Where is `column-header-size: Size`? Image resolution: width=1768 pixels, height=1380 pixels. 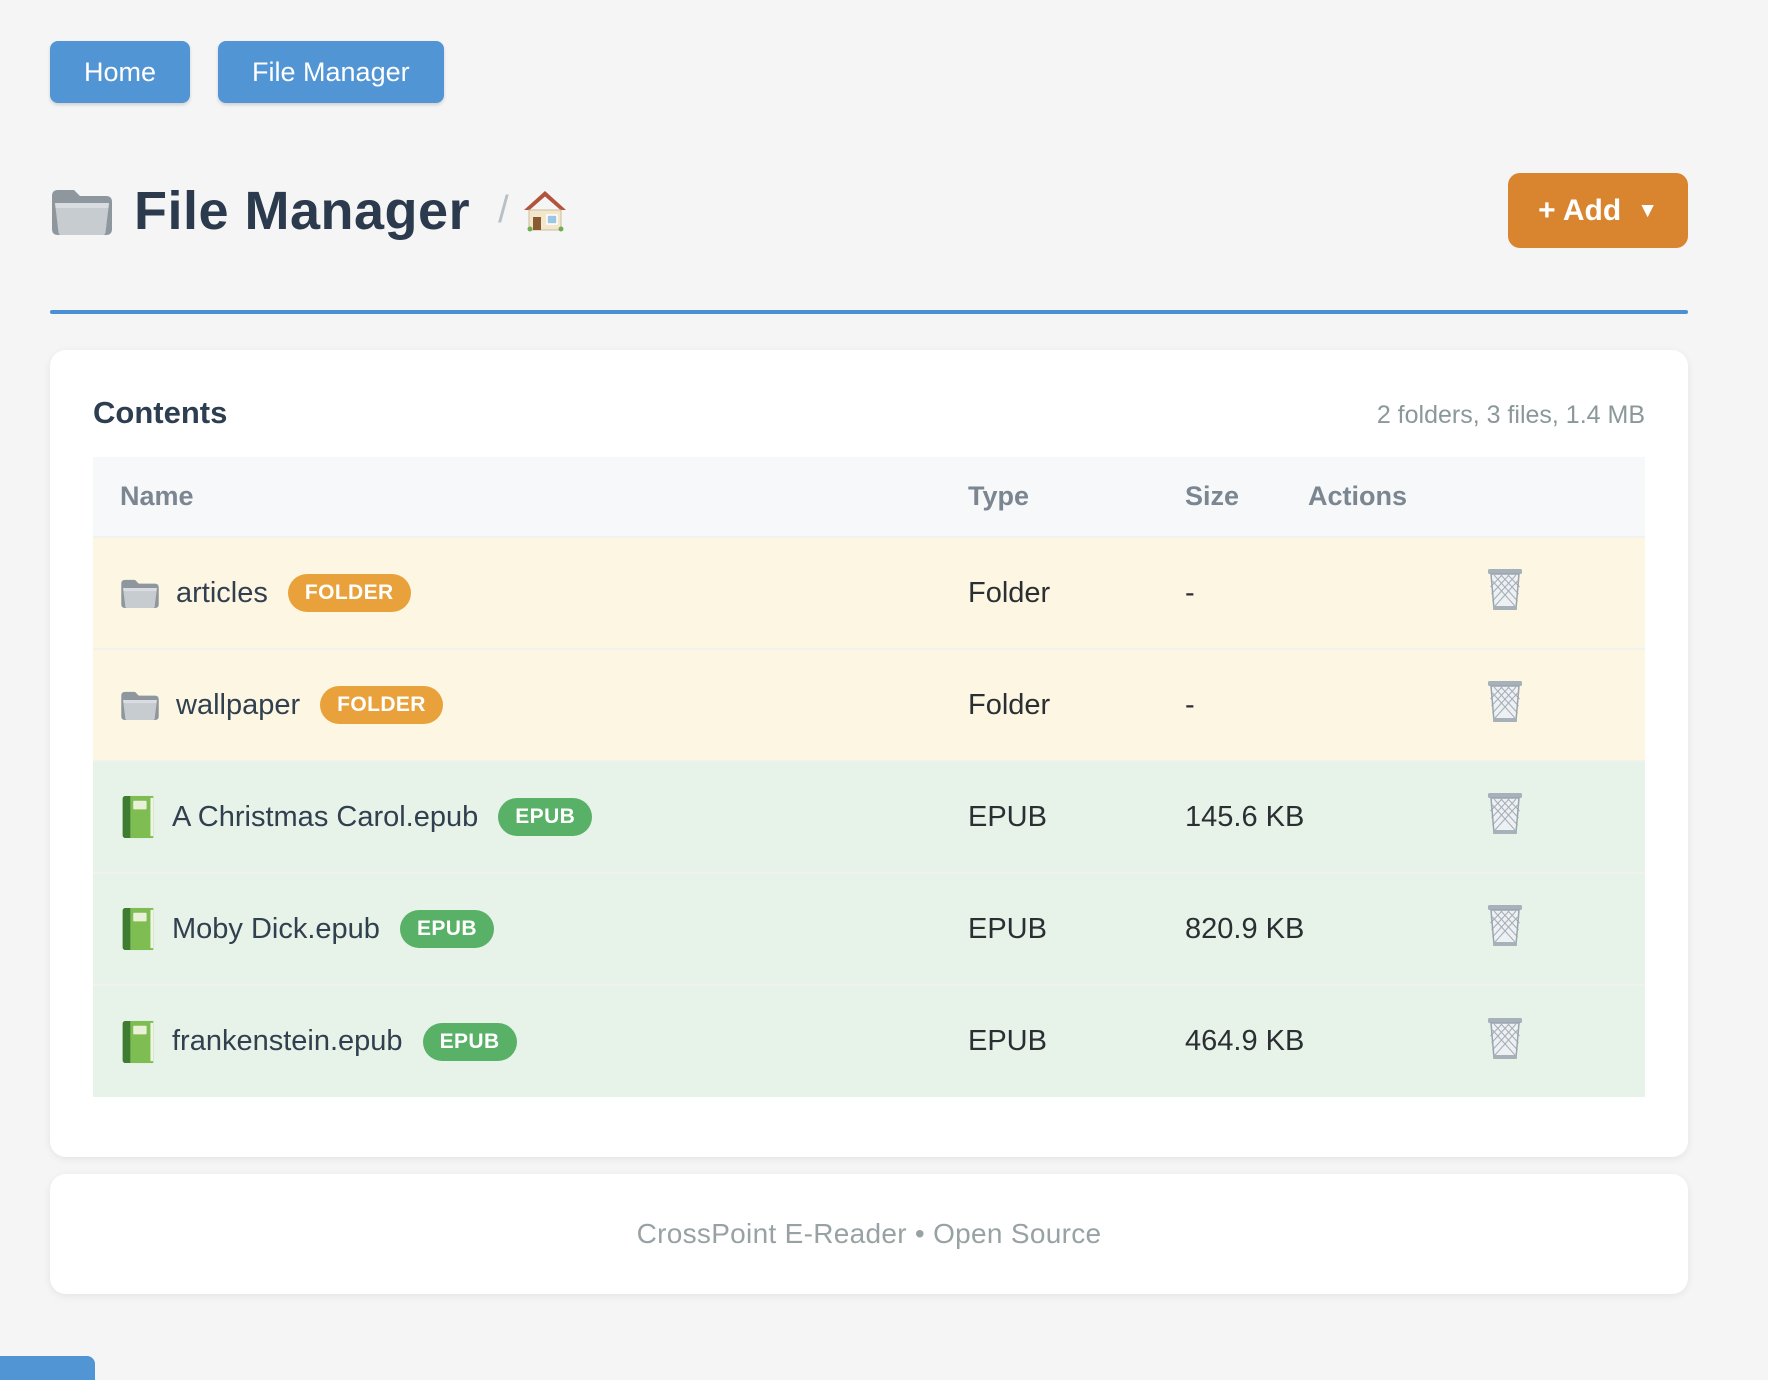 column-header-size: Size is located at coordinates (1219, 497).